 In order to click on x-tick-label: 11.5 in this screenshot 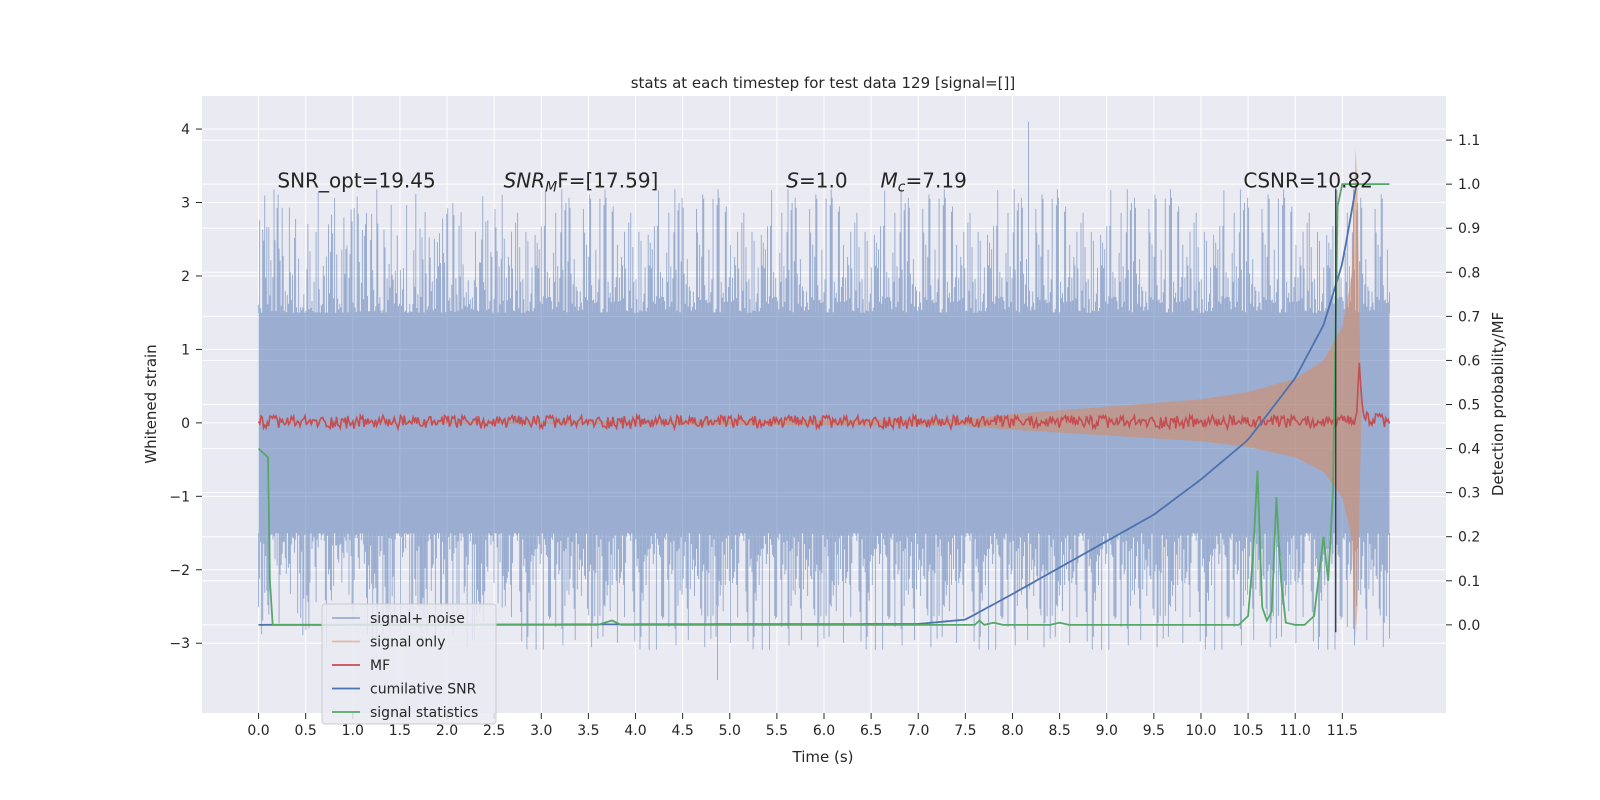, I will do `click(1342, 731)`.